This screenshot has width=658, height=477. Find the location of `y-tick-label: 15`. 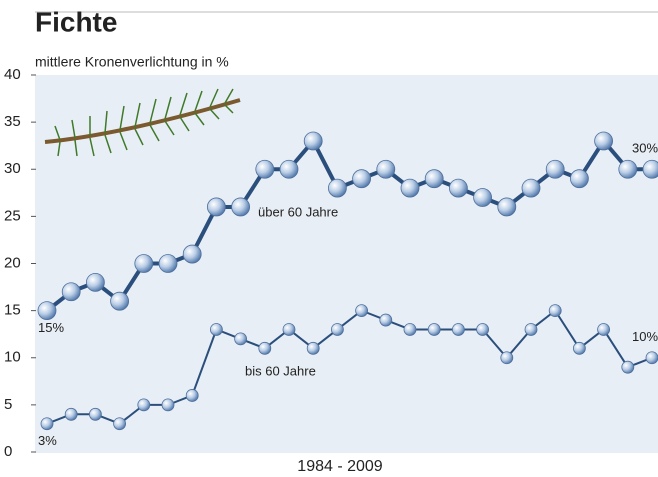

y-tick-label: 15 is located at coordinates (12, 310).